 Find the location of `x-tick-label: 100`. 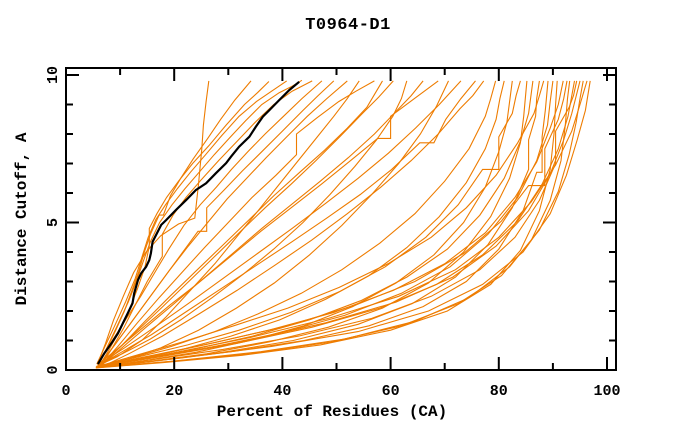

x-tick-label: 100 is located at coordinates (606, 391).